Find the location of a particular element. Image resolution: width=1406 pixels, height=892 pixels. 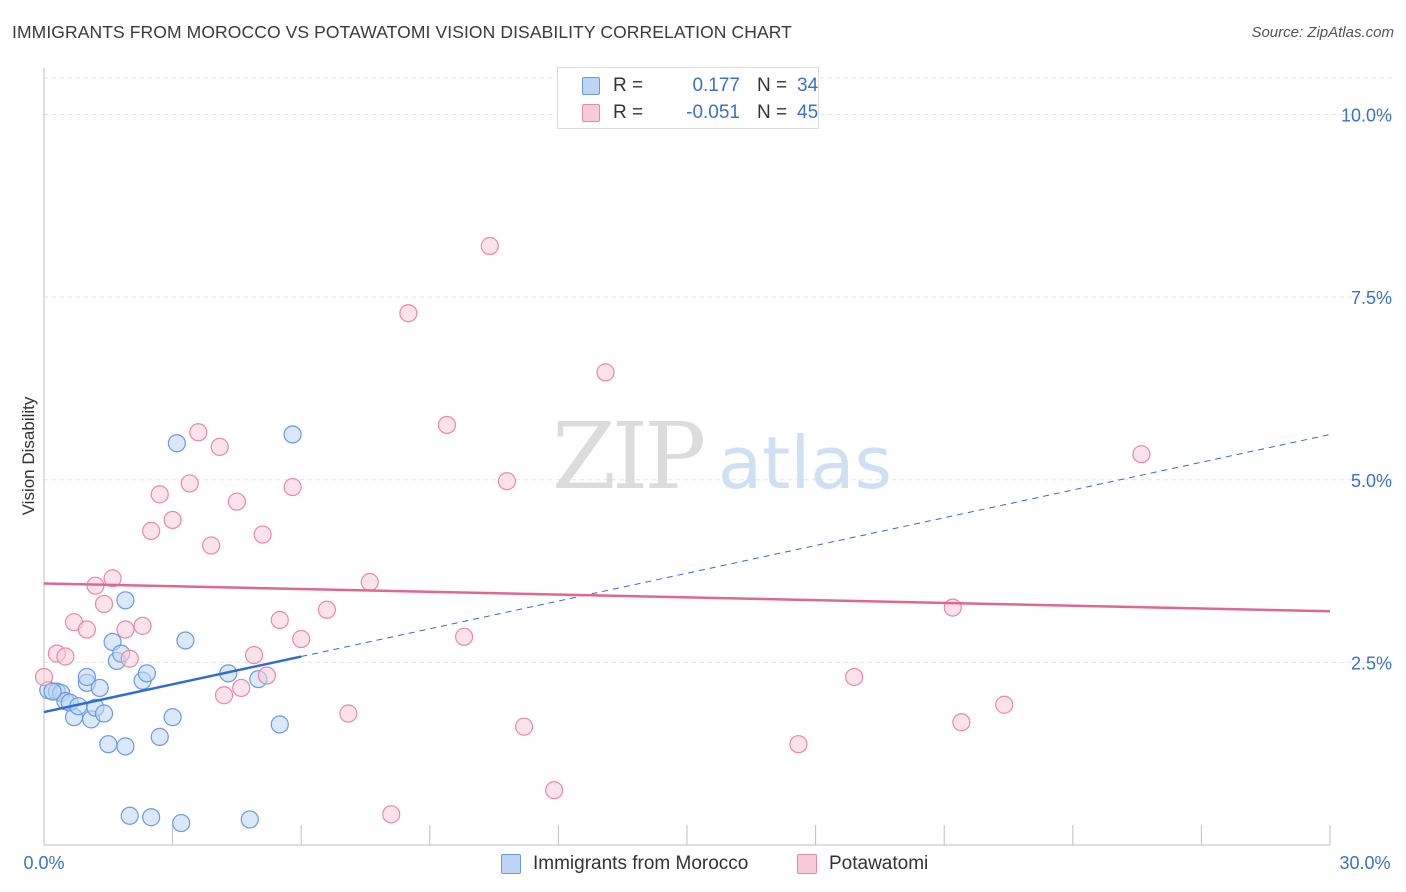

legend-swatch-potawatomi is located at coordinates (591, 113).